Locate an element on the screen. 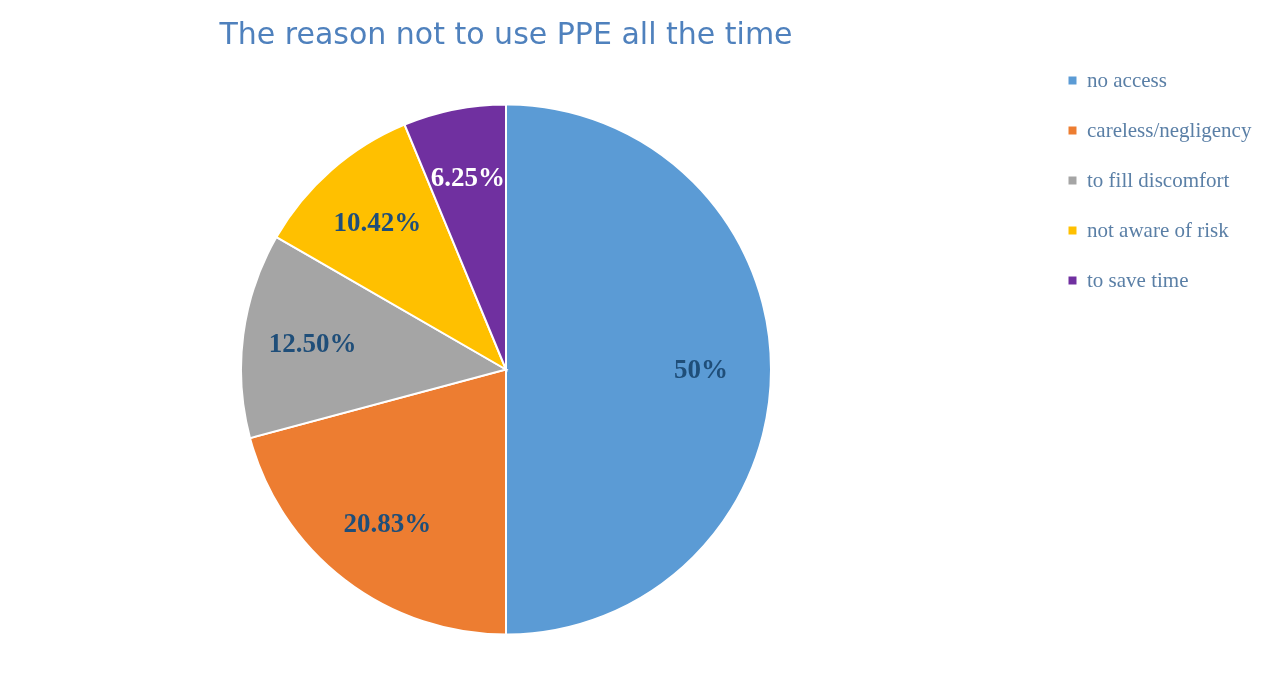  legend-label: to save time is located at coordinates (1138, 279).